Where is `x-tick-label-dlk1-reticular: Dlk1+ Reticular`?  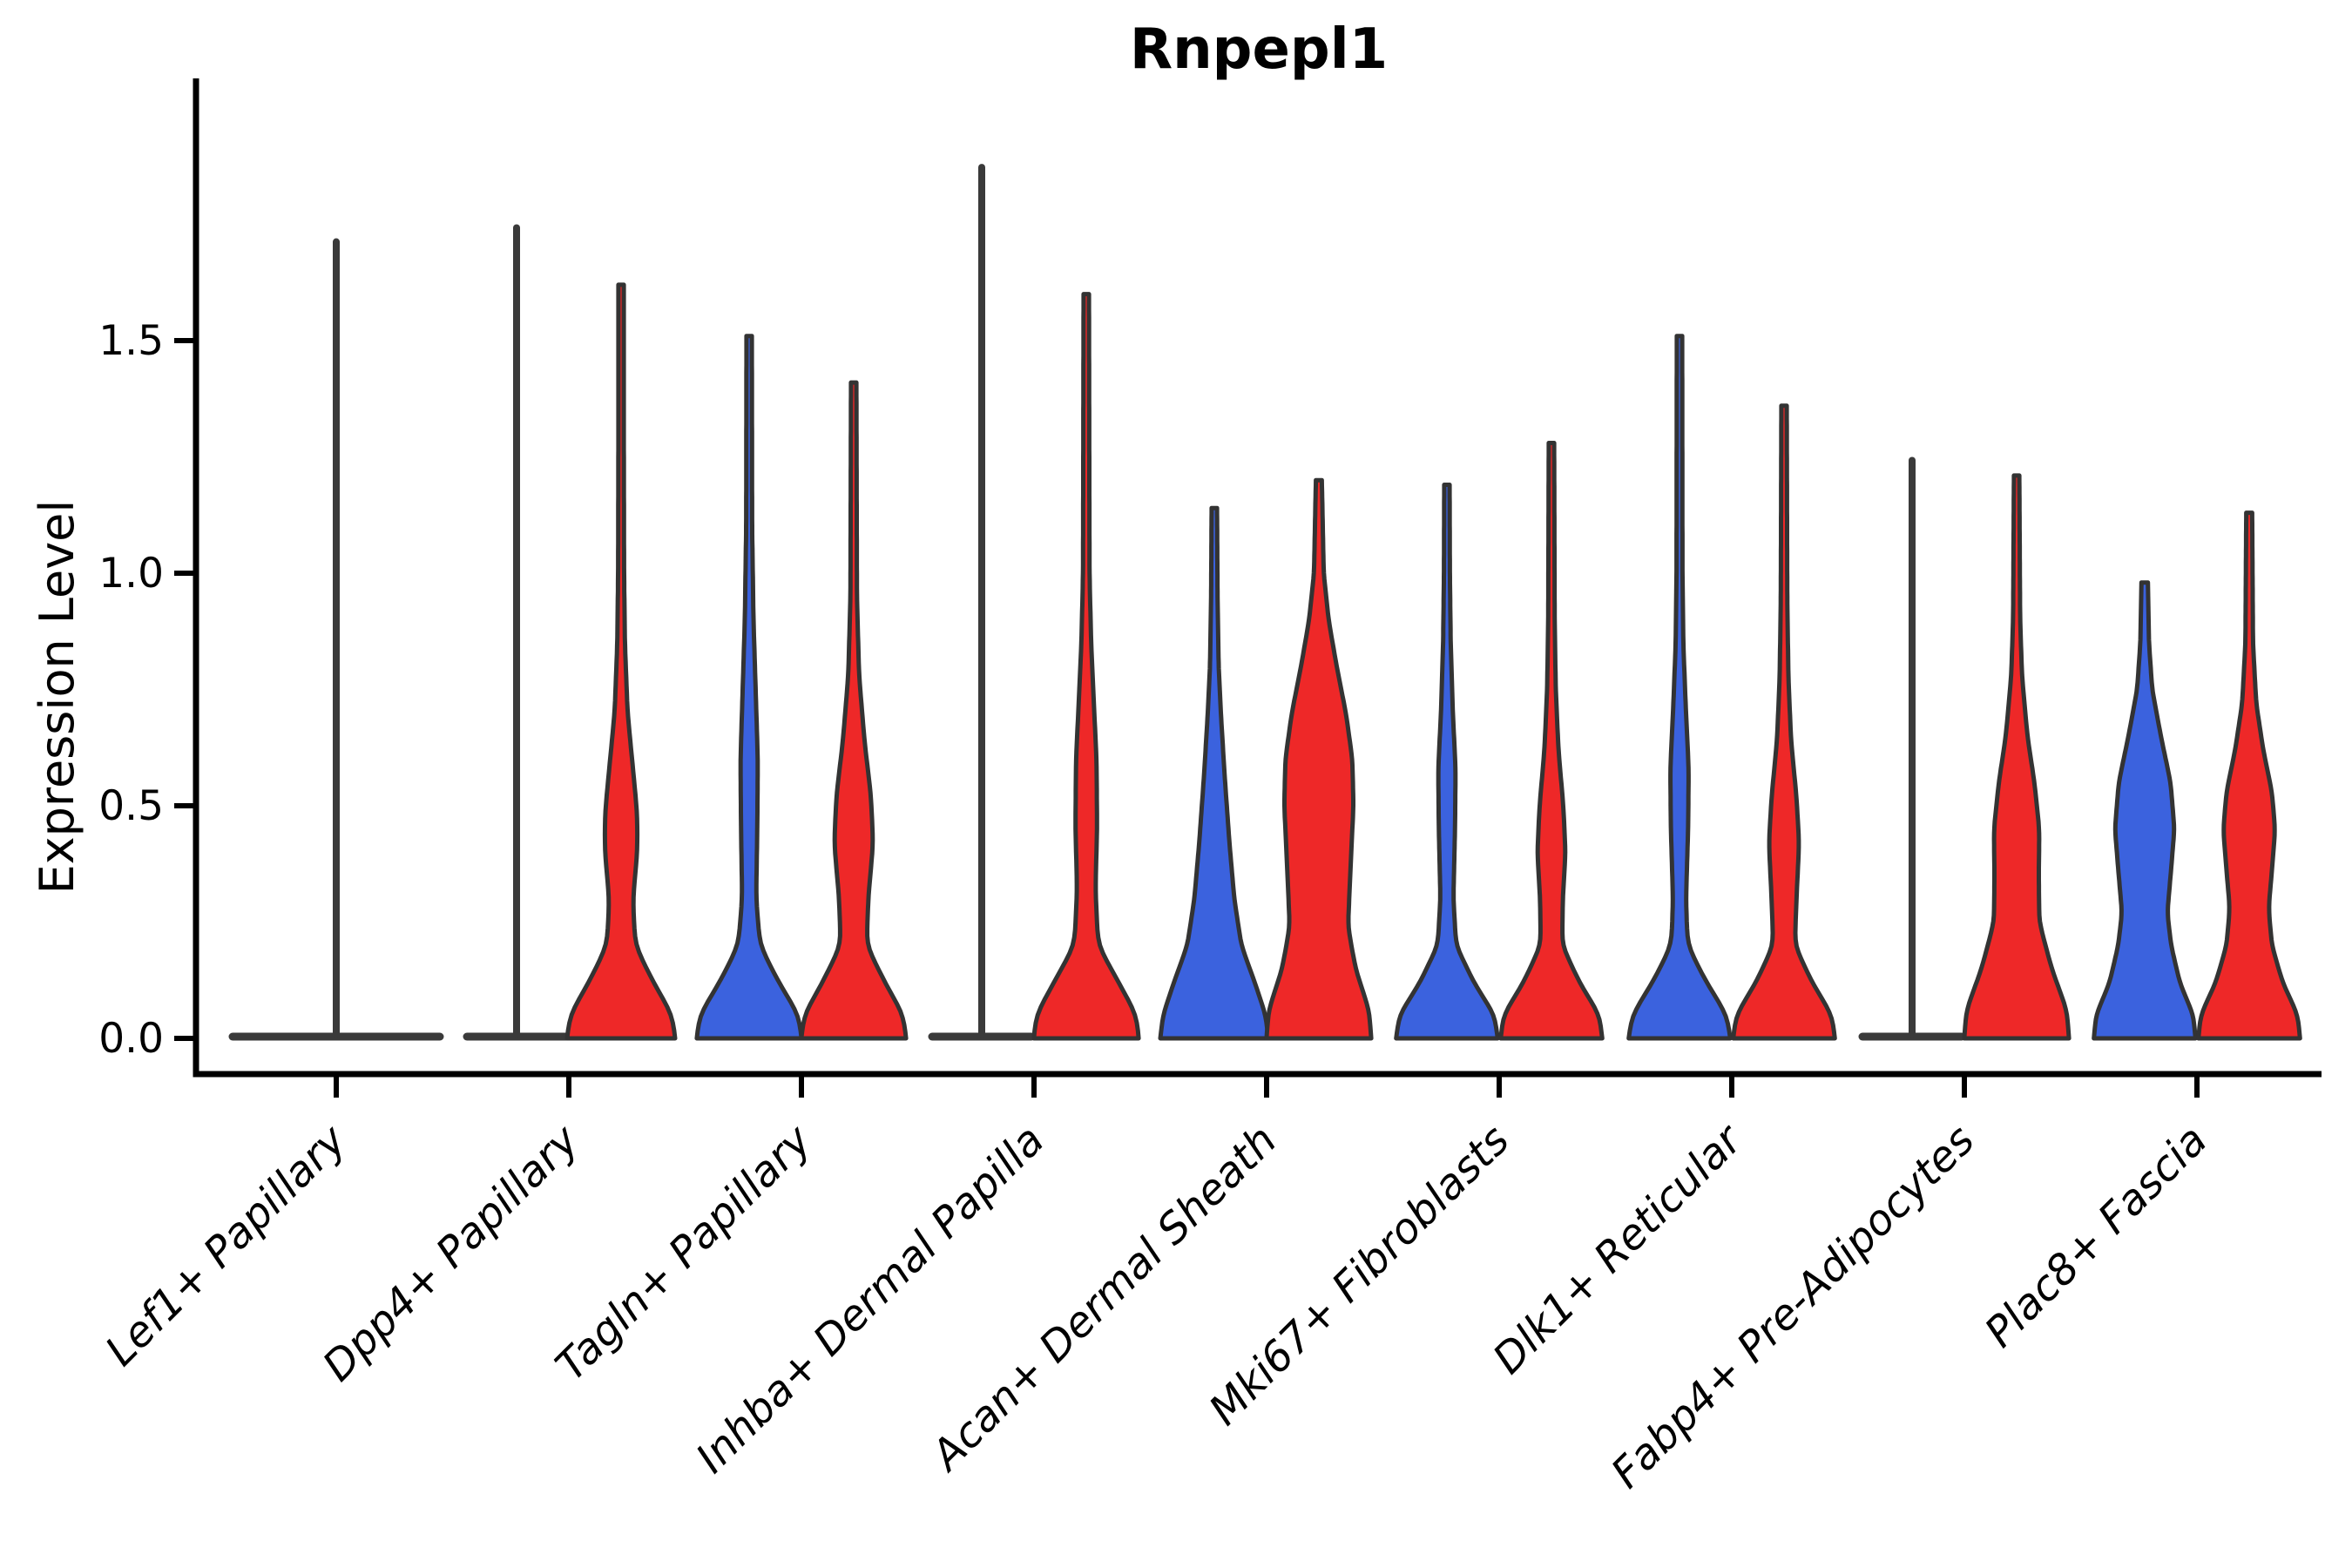 x-tick-label-dlk1-reticular: Dlk1+ Reticular is located at coordinates (1619, 1249).